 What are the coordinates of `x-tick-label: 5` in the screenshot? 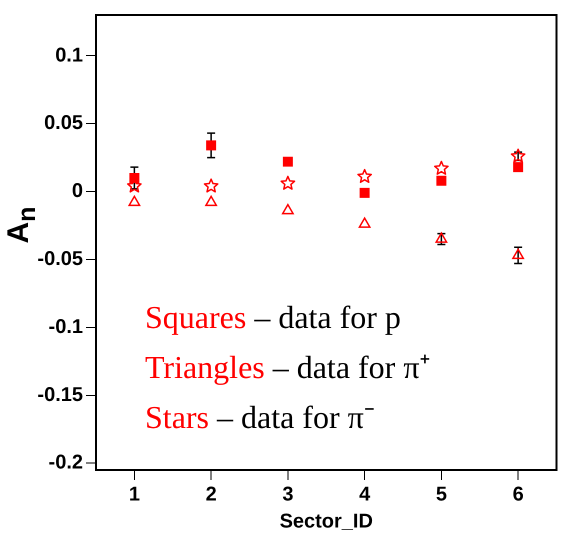 It's located at (441, 495).